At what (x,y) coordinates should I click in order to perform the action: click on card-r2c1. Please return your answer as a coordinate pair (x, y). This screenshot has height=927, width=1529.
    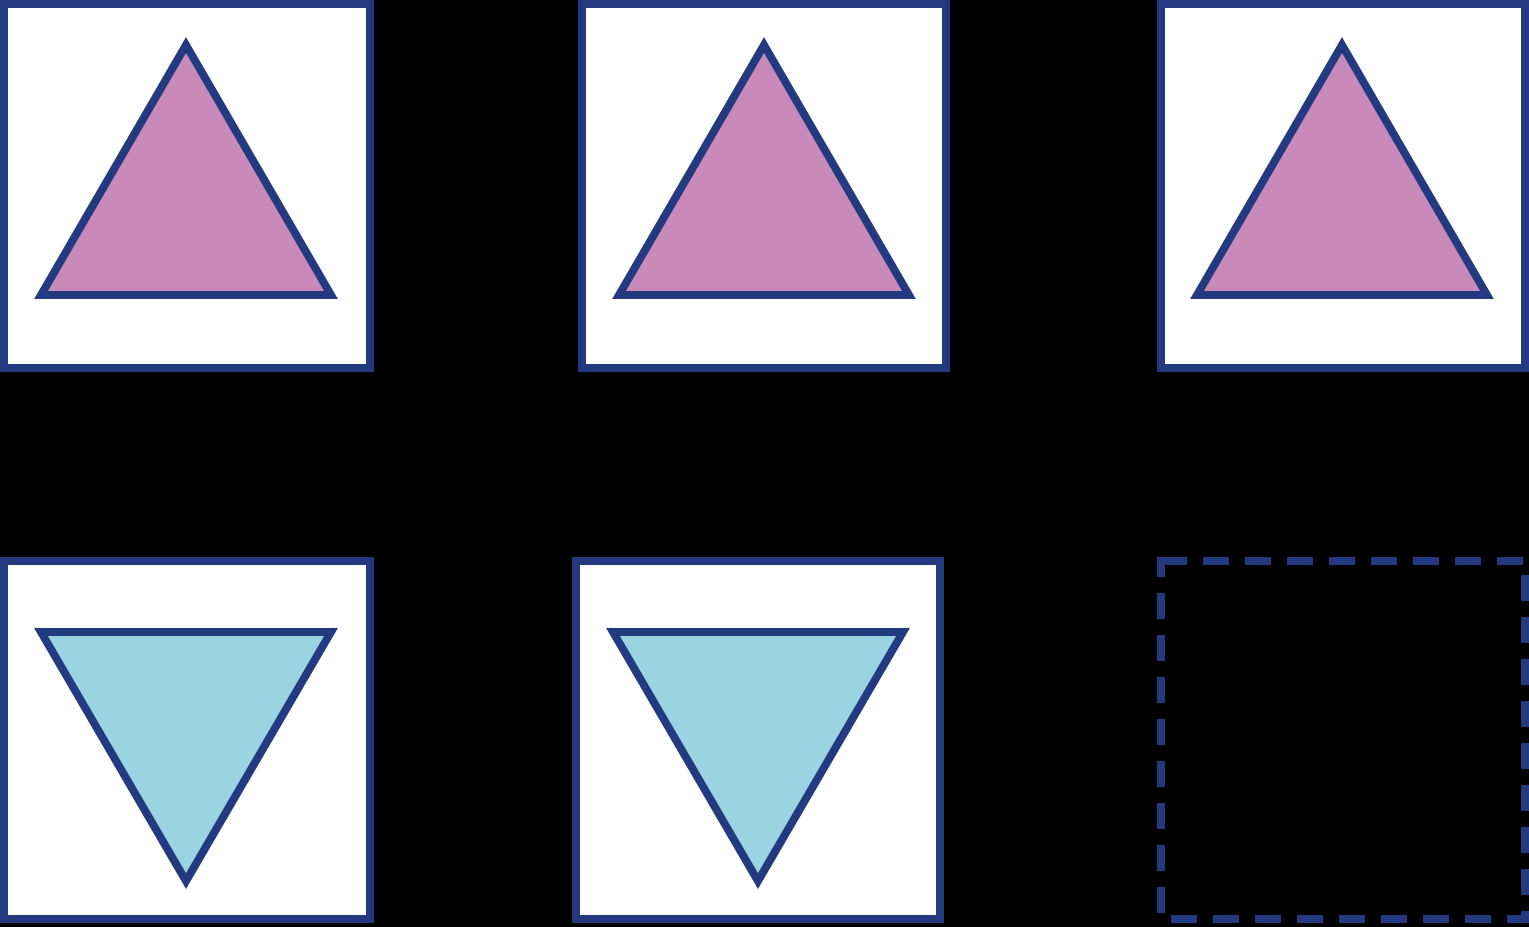
    Looking at the image, I should click on (187, 740).